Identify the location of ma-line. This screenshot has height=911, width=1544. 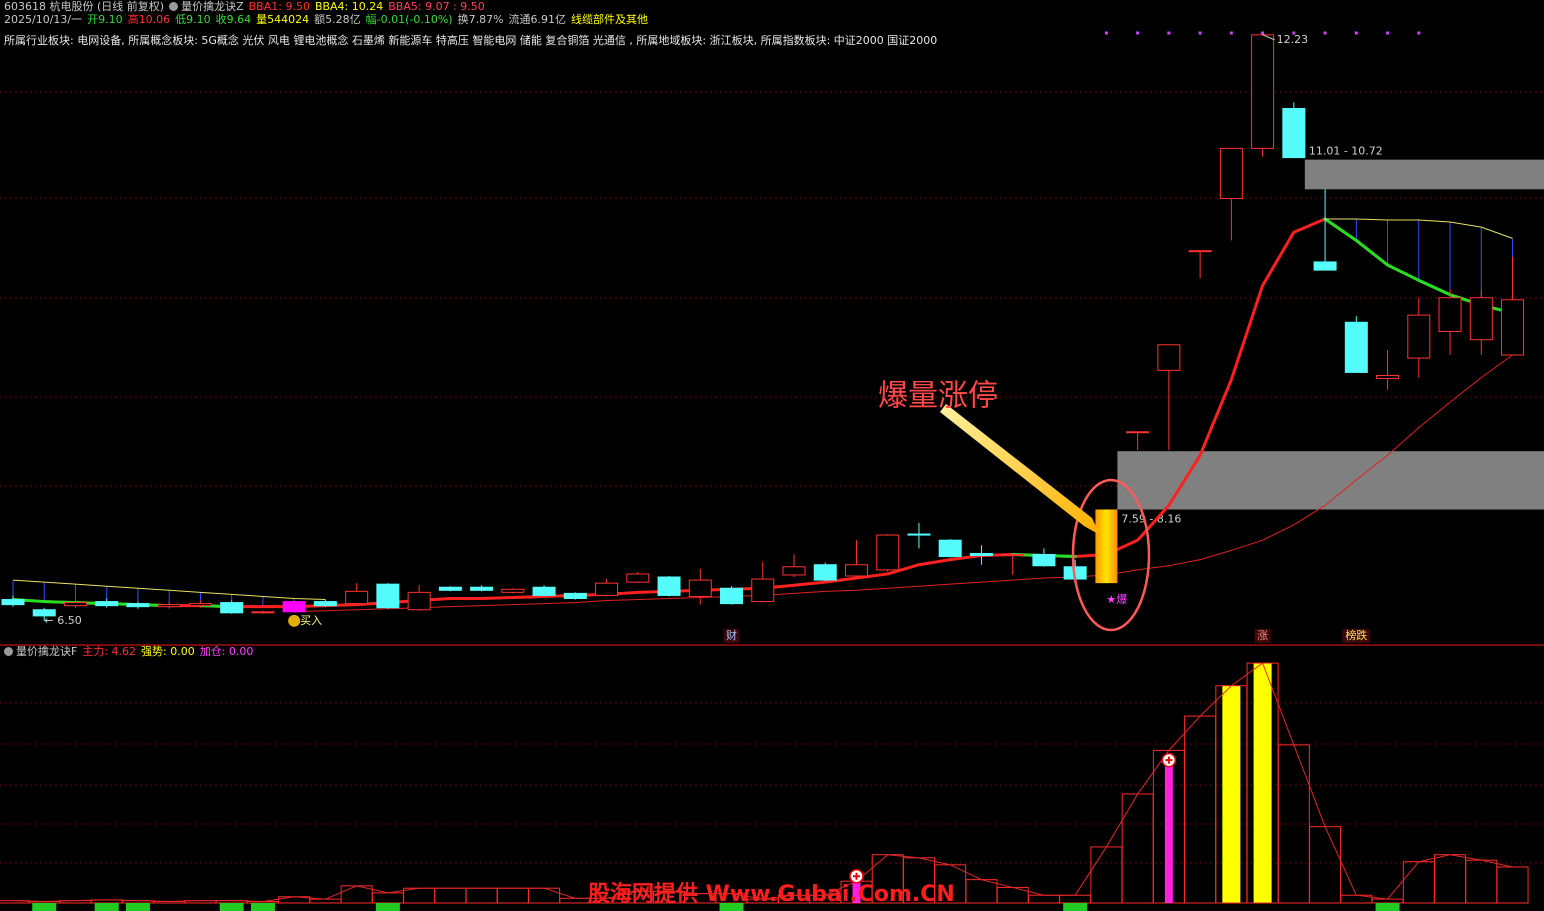
(1419, 228).